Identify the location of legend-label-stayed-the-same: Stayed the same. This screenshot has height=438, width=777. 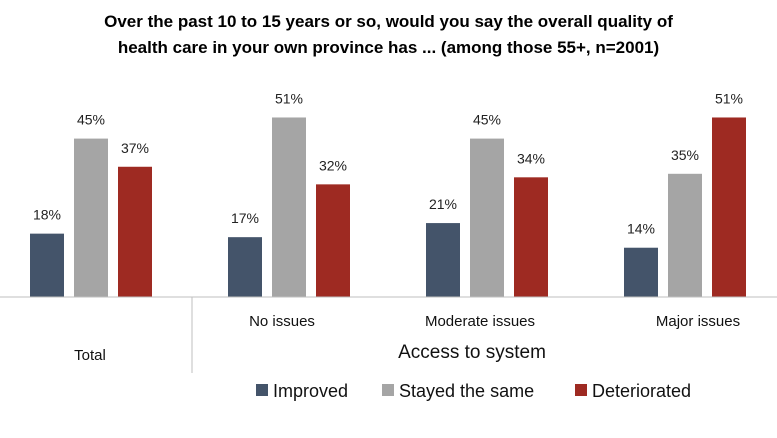
(466, 391).